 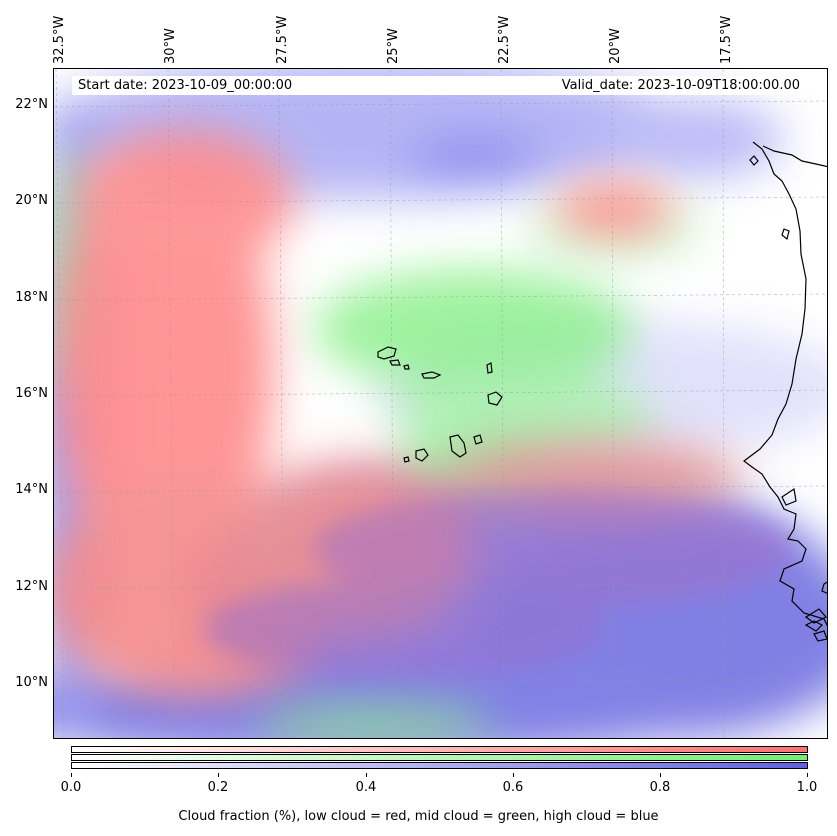 I want to click on island-santiago, so click(x=458, y=446).